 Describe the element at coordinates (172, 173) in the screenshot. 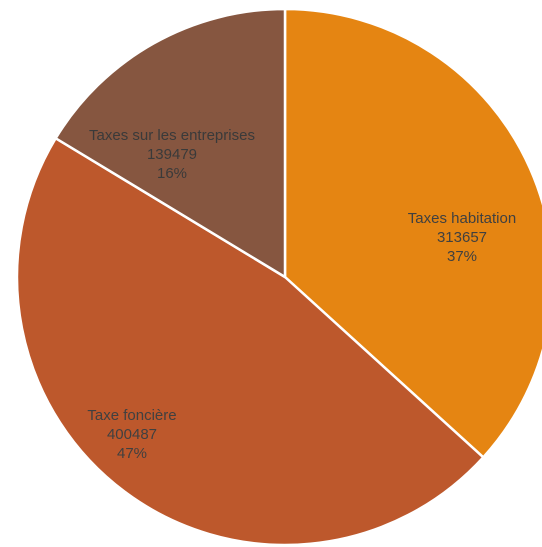

I see `percent-label: 16%` at that location.